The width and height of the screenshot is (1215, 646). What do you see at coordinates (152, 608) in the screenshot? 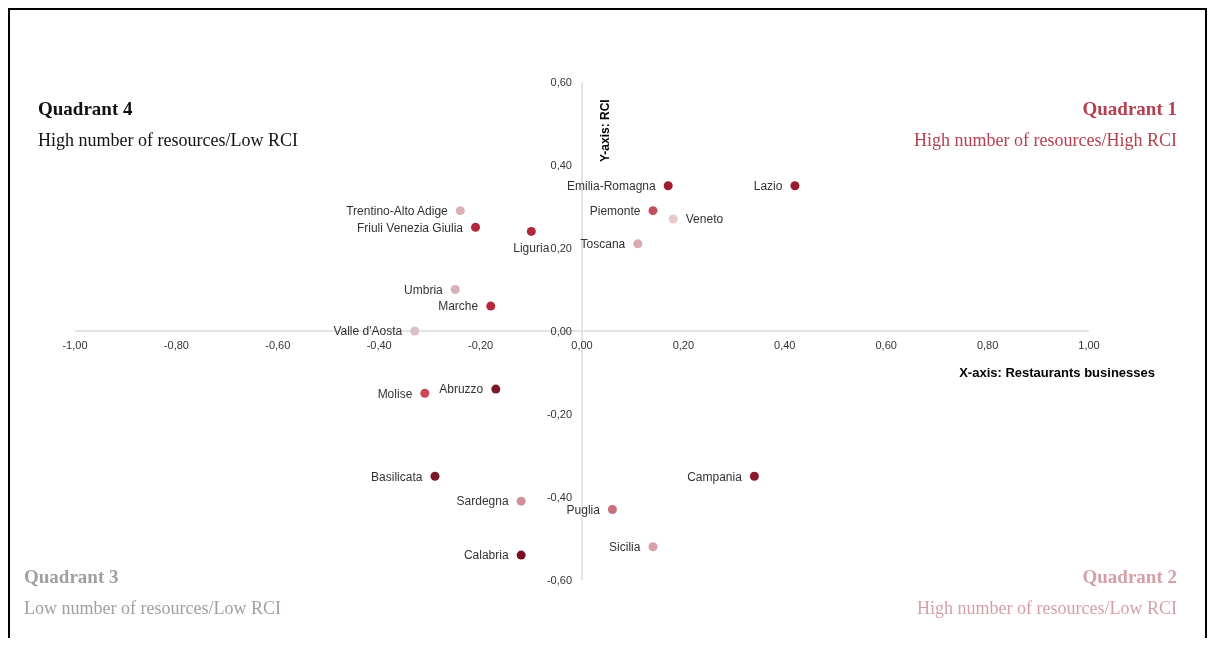
I see `text: Low number of resources/Low RCI` at bounding box center [152, 608].